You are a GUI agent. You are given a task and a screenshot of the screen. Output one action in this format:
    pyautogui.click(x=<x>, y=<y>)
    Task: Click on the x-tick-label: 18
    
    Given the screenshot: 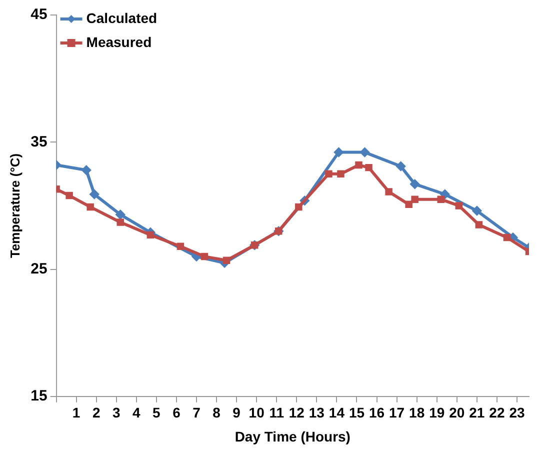 What is the action you would take?
    pyautogui.click(x=417, y=412)
    